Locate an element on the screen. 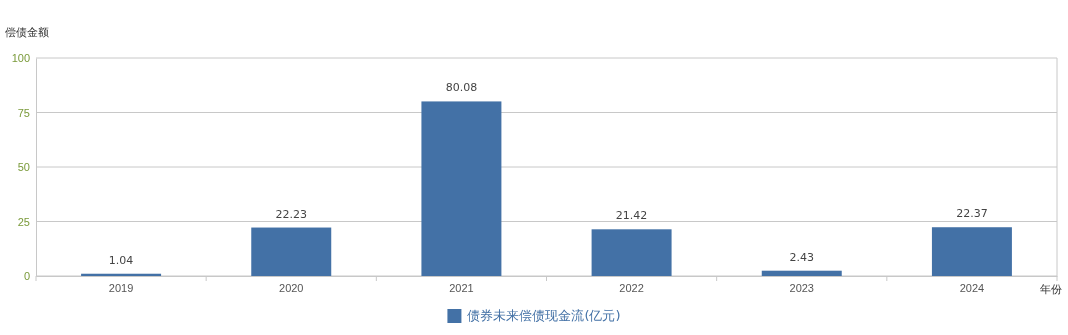  x-tick-label: 2023 is located at coordinates (801, 287).